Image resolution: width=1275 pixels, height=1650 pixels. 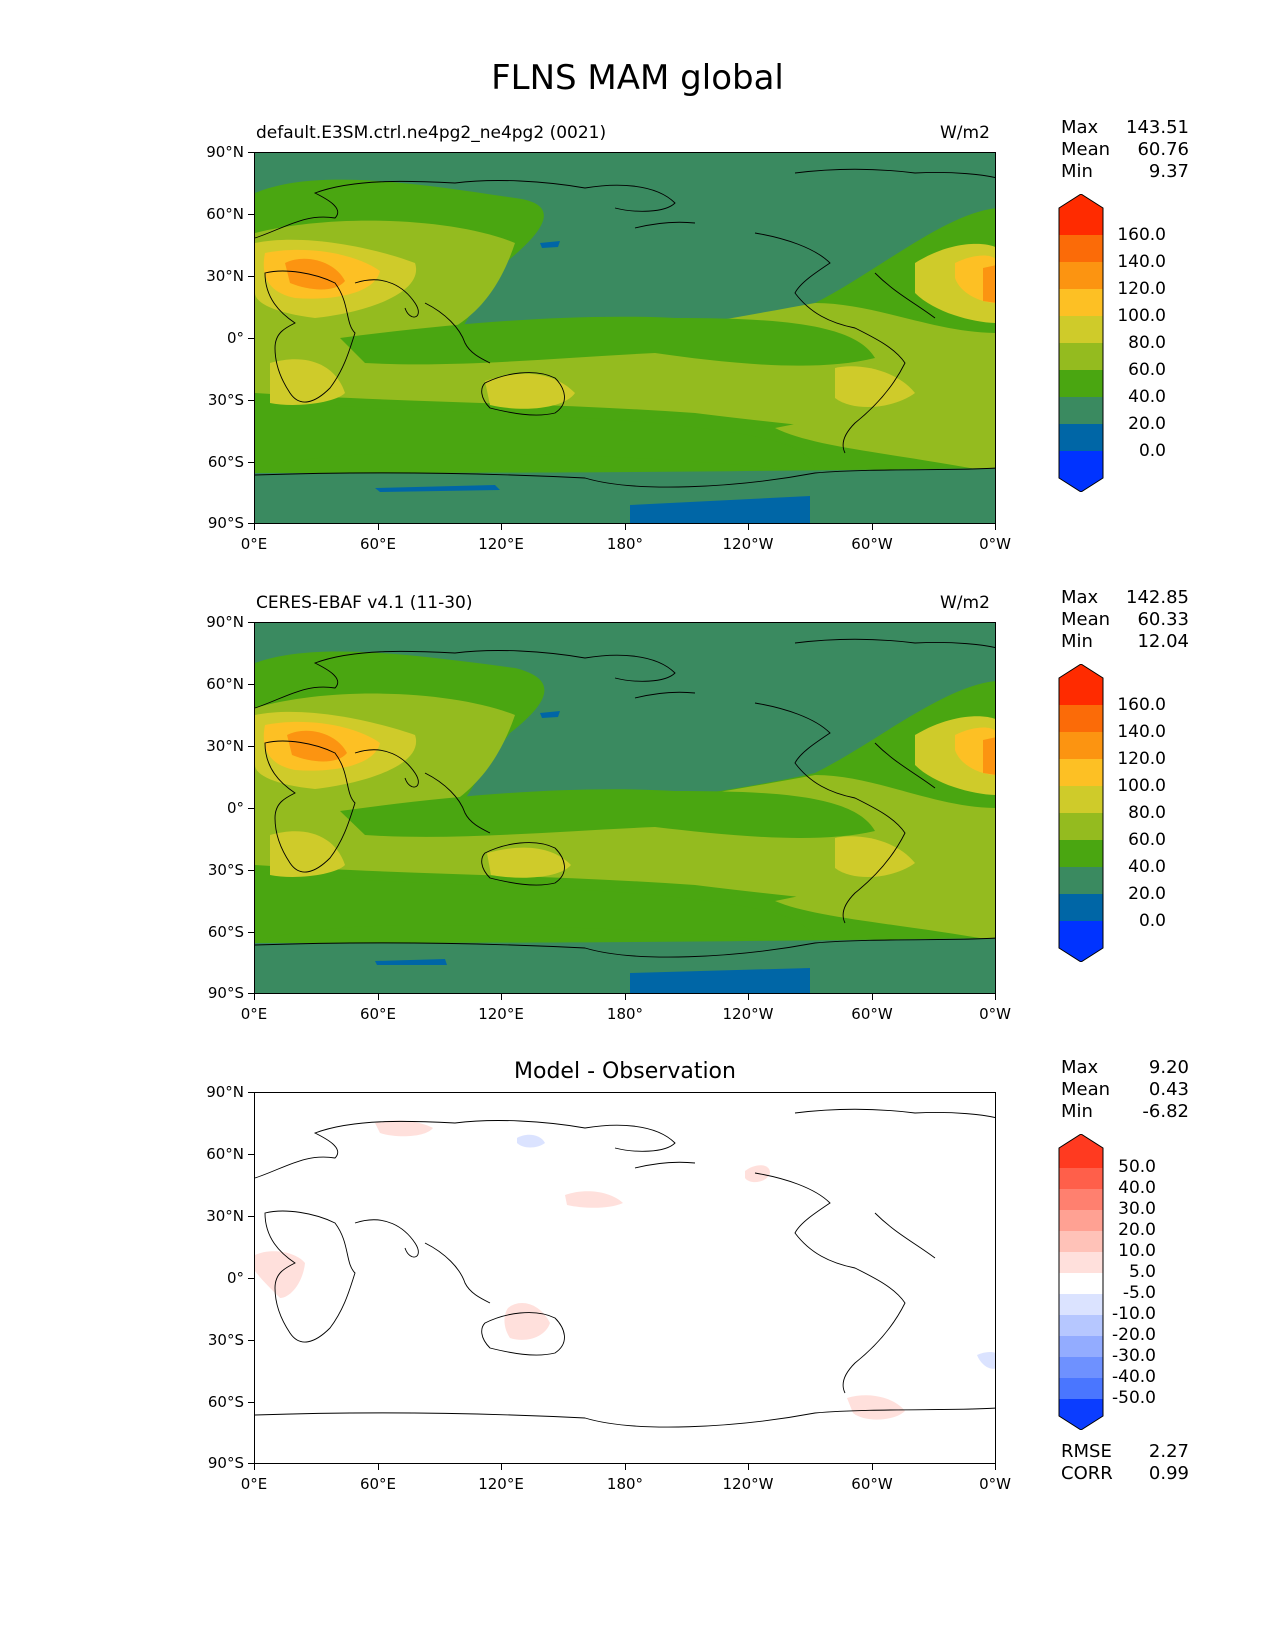 I want to click on stat-corr-label: CORR, so click(x=1087, y=1473).